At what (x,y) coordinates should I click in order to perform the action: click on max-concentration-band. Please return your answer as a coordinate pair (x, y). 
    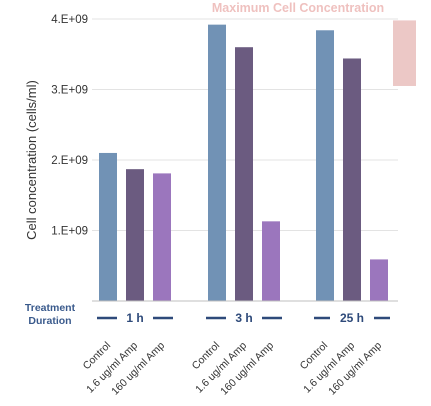
    Looking at the image, I should click on (404, 53).